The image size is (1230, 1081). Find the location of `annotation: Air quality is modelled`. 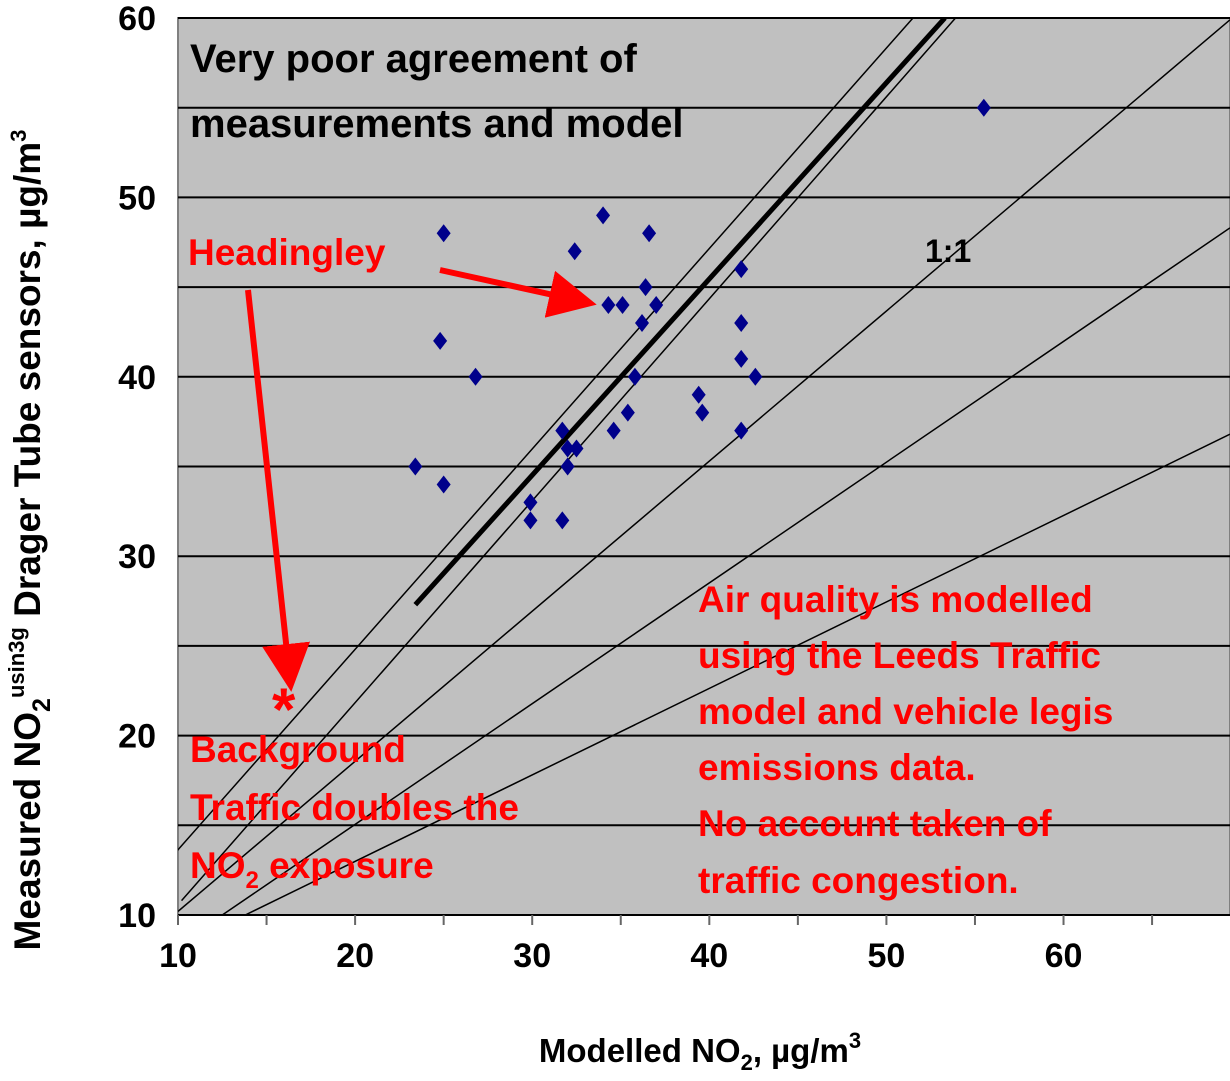

annotation: Air quality is modelled is located at coordinates (895, 599).